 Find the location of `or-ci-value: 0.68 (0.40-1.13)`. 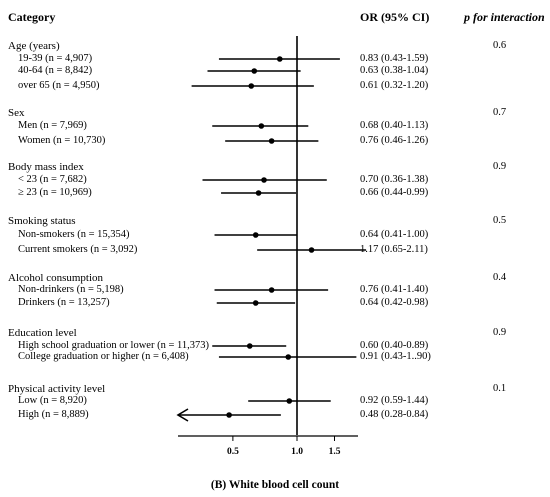

or-ci-value: 0.68 (0.40-1.13) is located at coordinates (394, 125).